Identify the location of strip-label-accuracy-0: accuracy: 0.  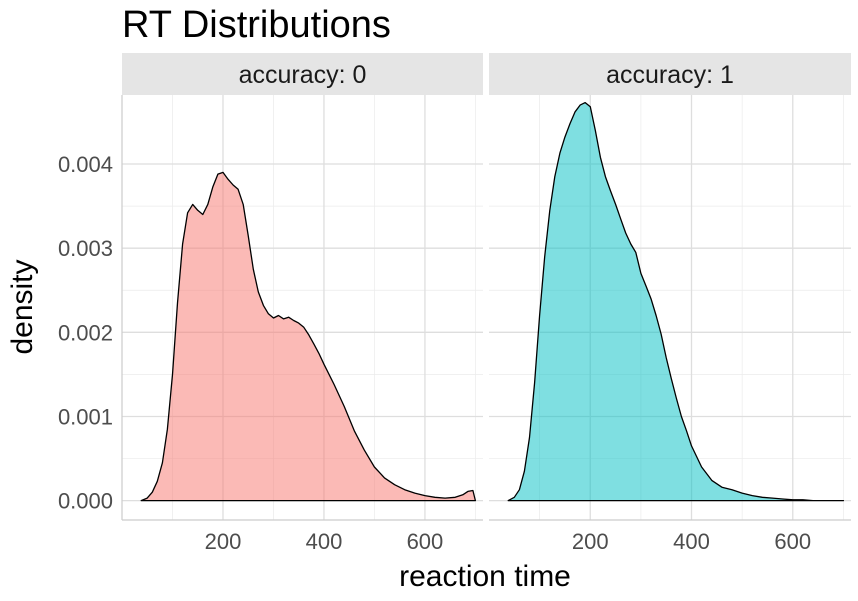
(303, 75).